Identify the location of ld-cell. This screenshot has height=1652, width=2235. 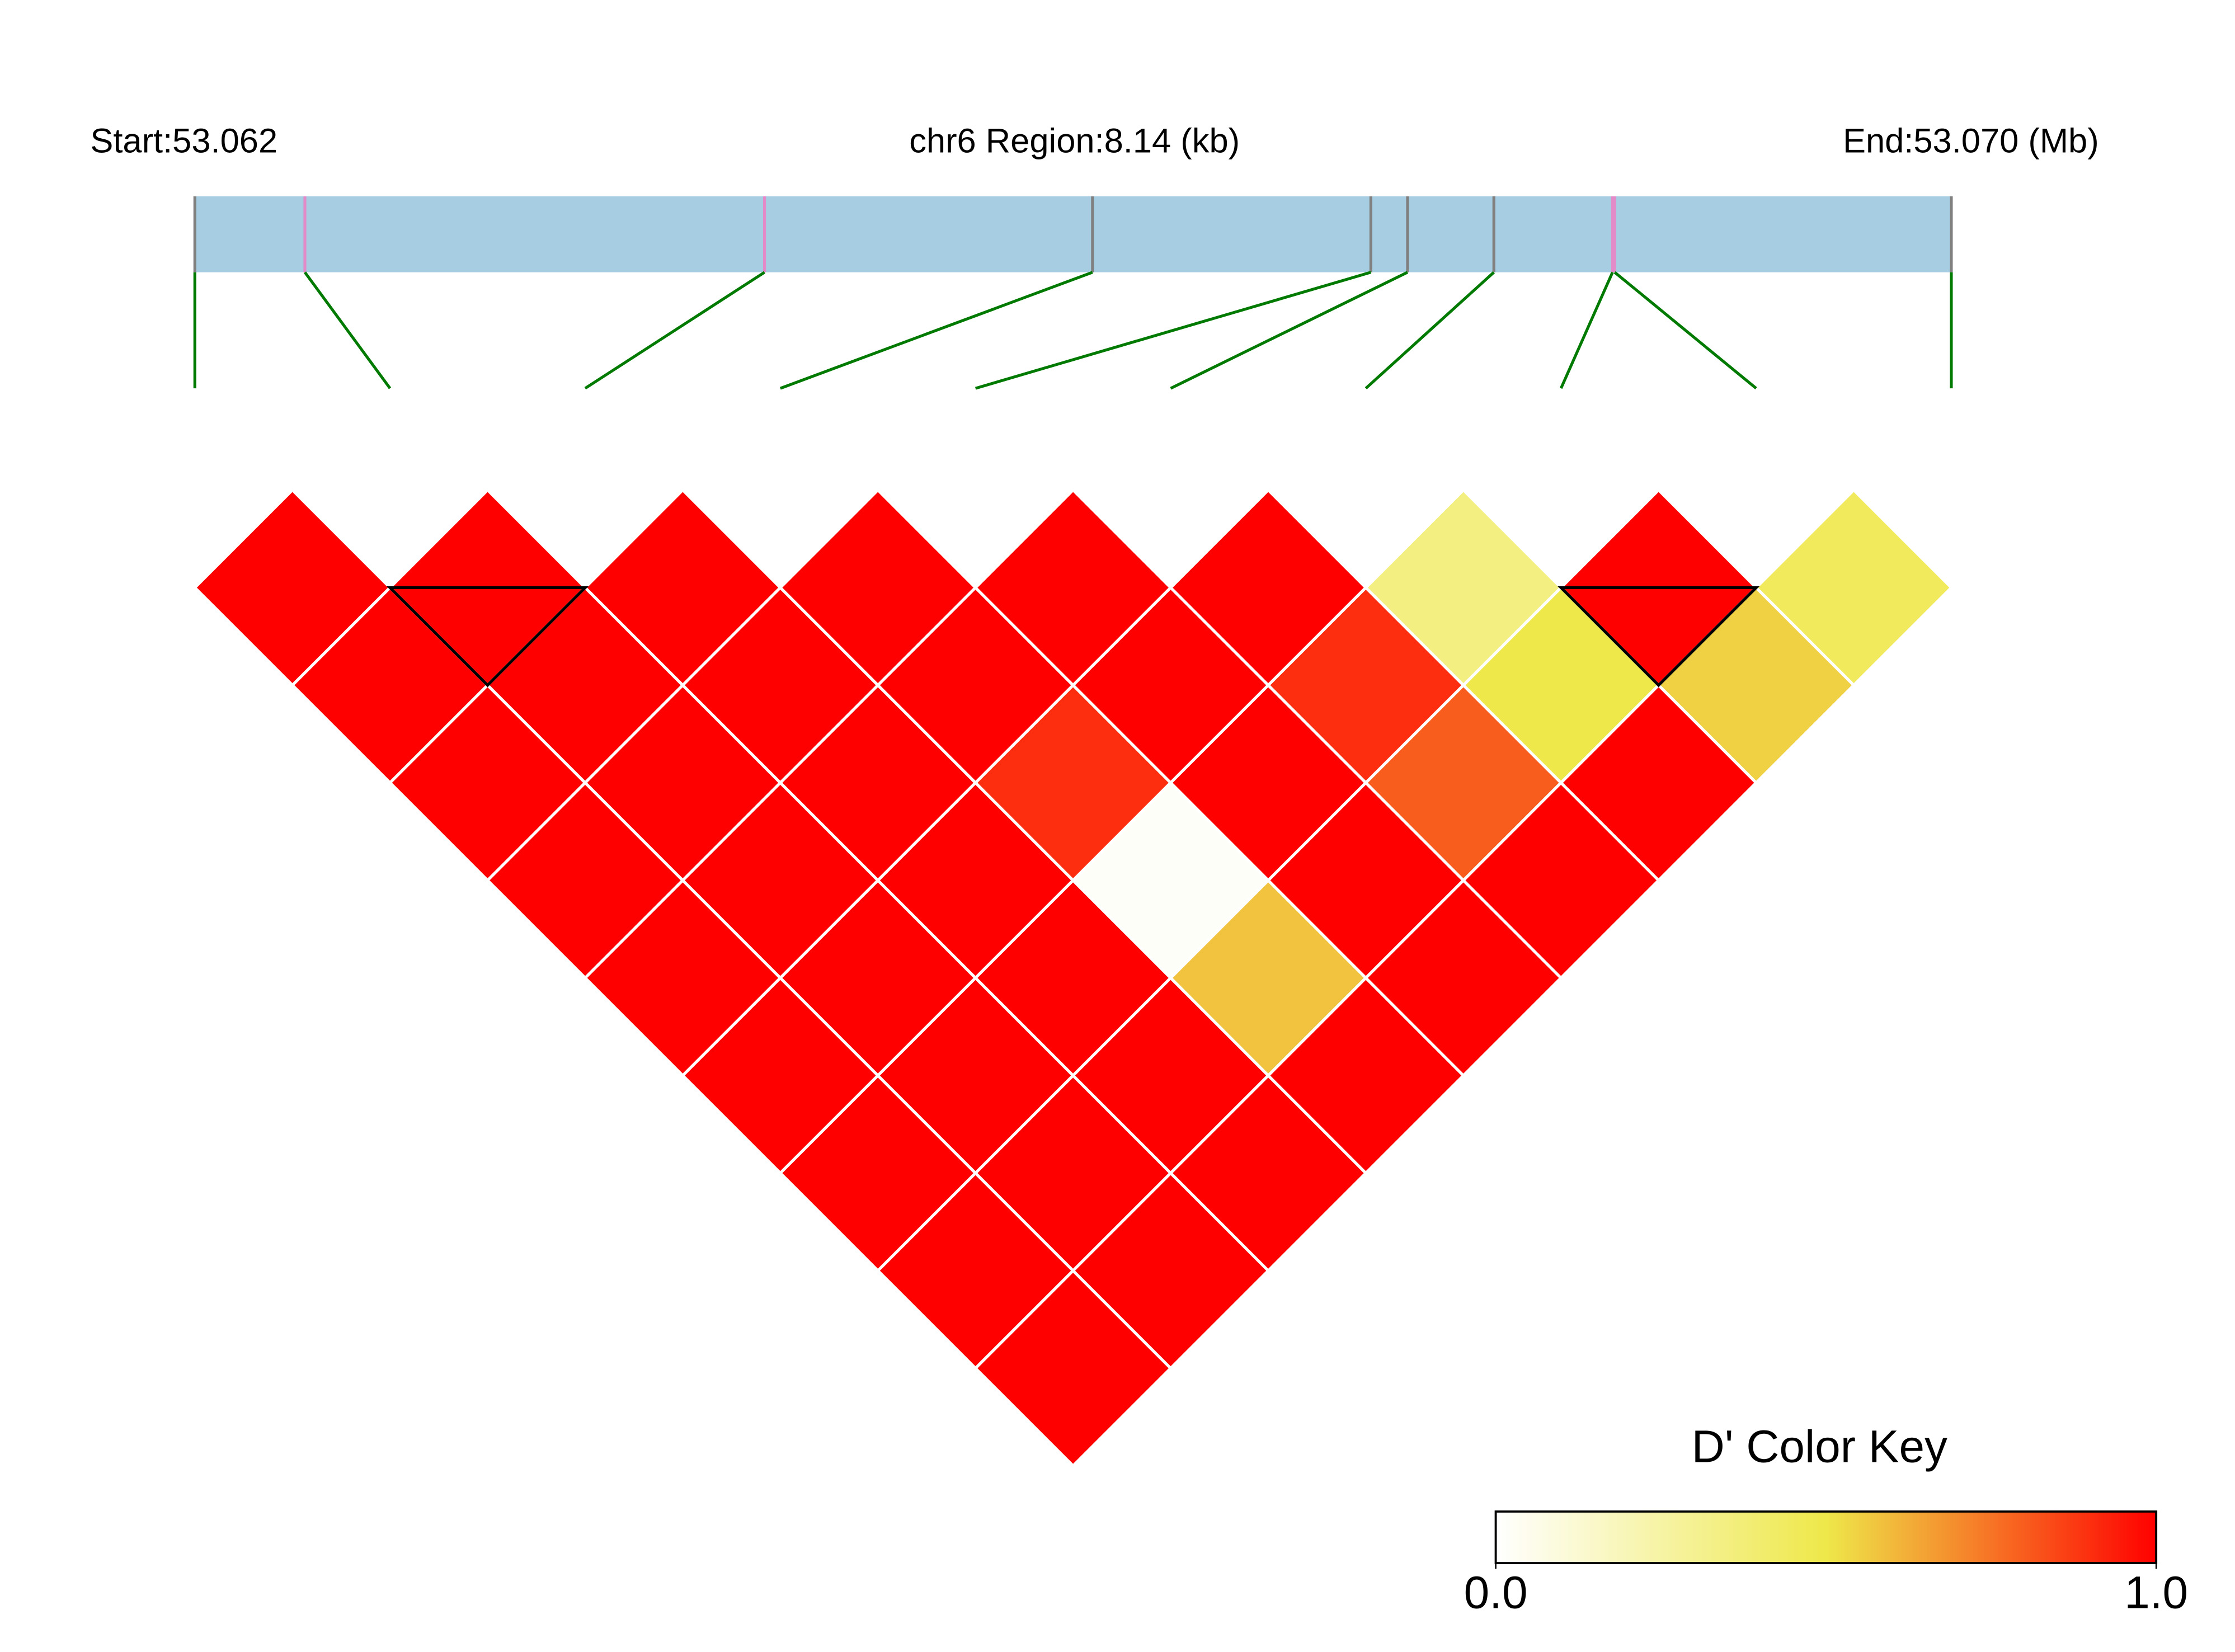
(1854, 588).